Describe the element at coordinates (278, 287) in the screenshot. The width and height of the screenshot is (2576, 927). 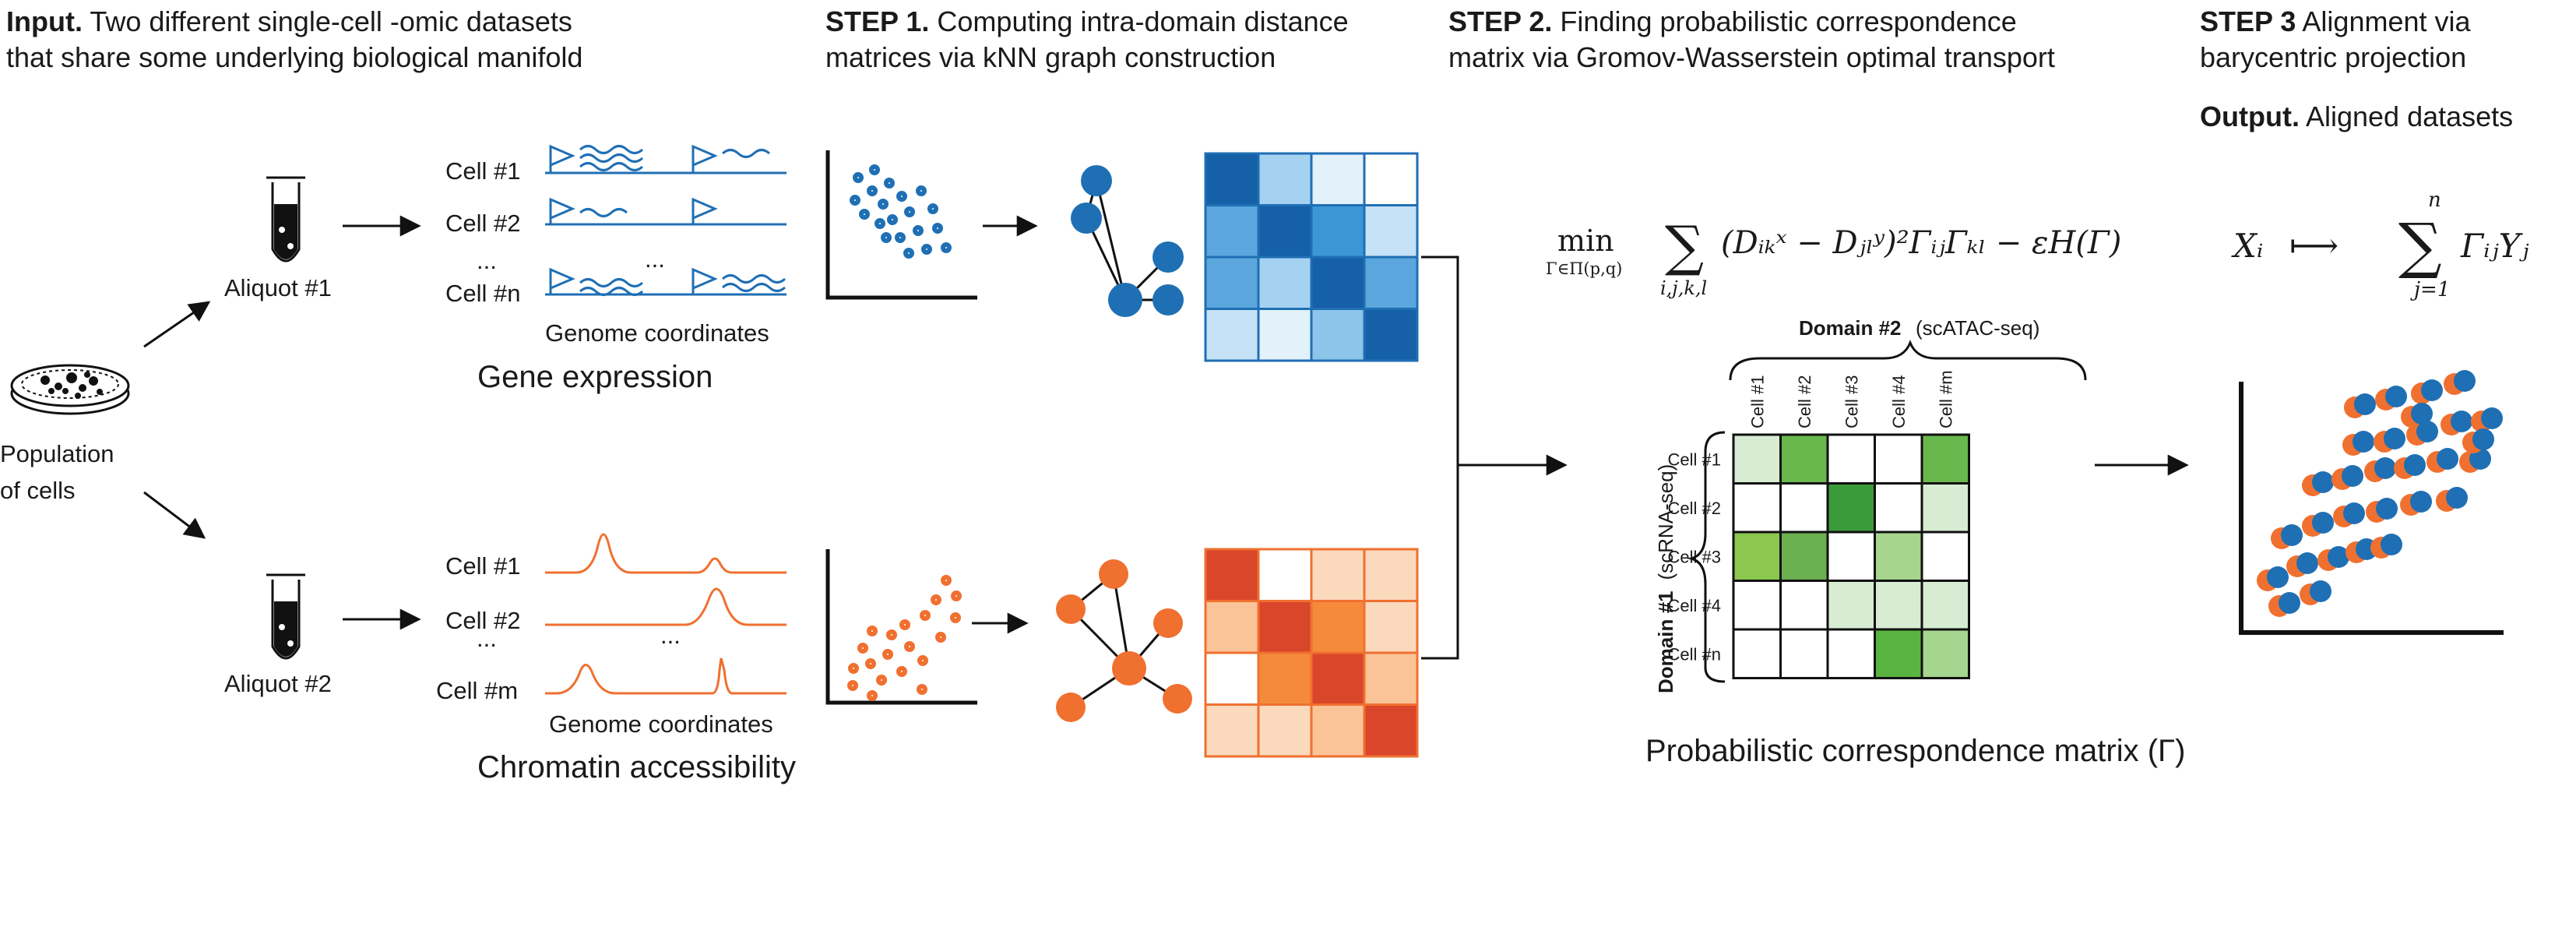
I see `aliquot1-label: Aliquot #1` at that location.